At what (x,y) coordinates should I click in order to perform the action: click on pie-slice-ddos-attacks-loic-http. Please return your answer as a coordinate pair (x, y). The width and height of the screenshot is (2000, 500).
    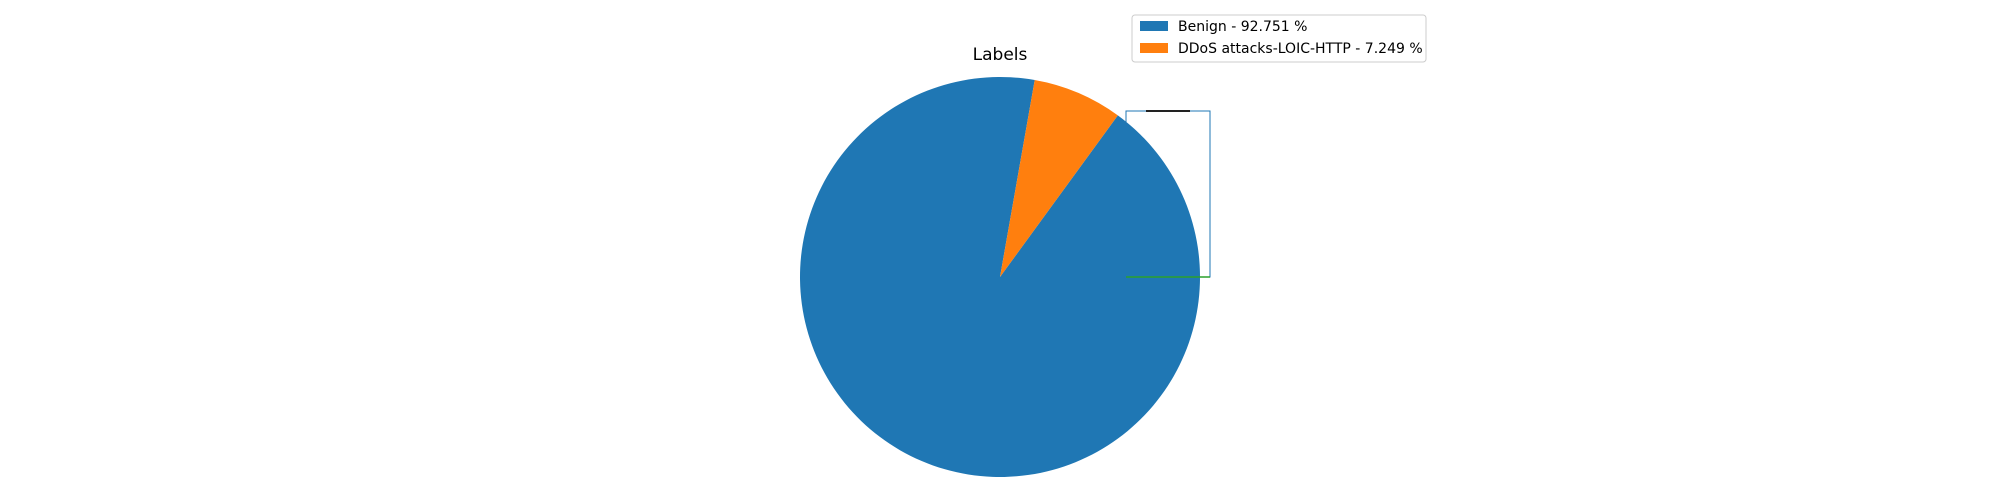
    Looking at the image, I should click on (1059, 178).